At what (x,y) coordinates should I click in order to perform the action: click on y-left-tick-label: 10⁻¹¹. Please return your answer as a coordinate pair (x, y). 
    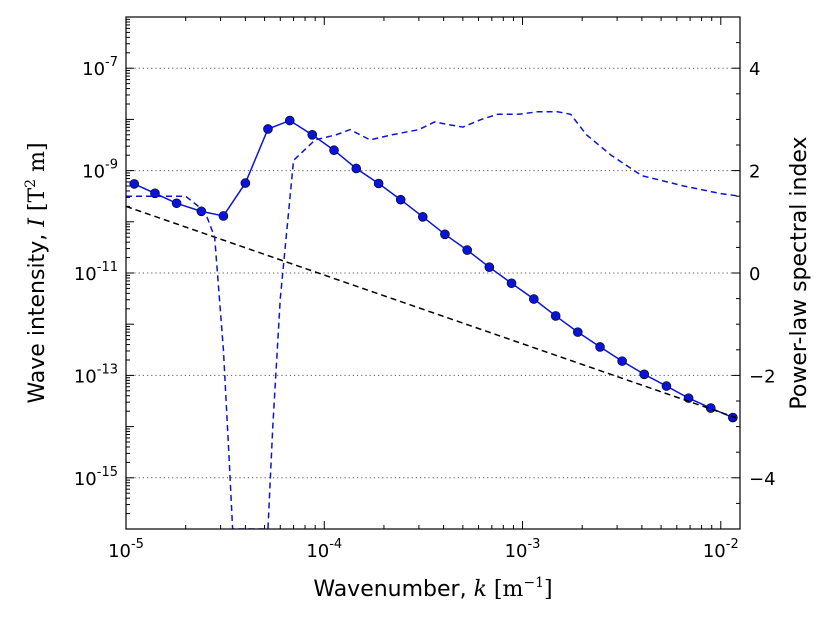
    Looking at the image, I should click on (96, 272).